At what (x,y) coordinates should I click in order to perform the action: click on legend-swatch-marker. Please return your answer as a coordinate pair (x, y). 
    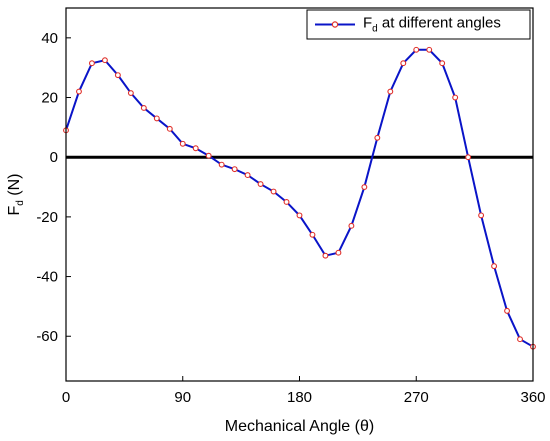
    Looking at the image, I should click on (335, 24).